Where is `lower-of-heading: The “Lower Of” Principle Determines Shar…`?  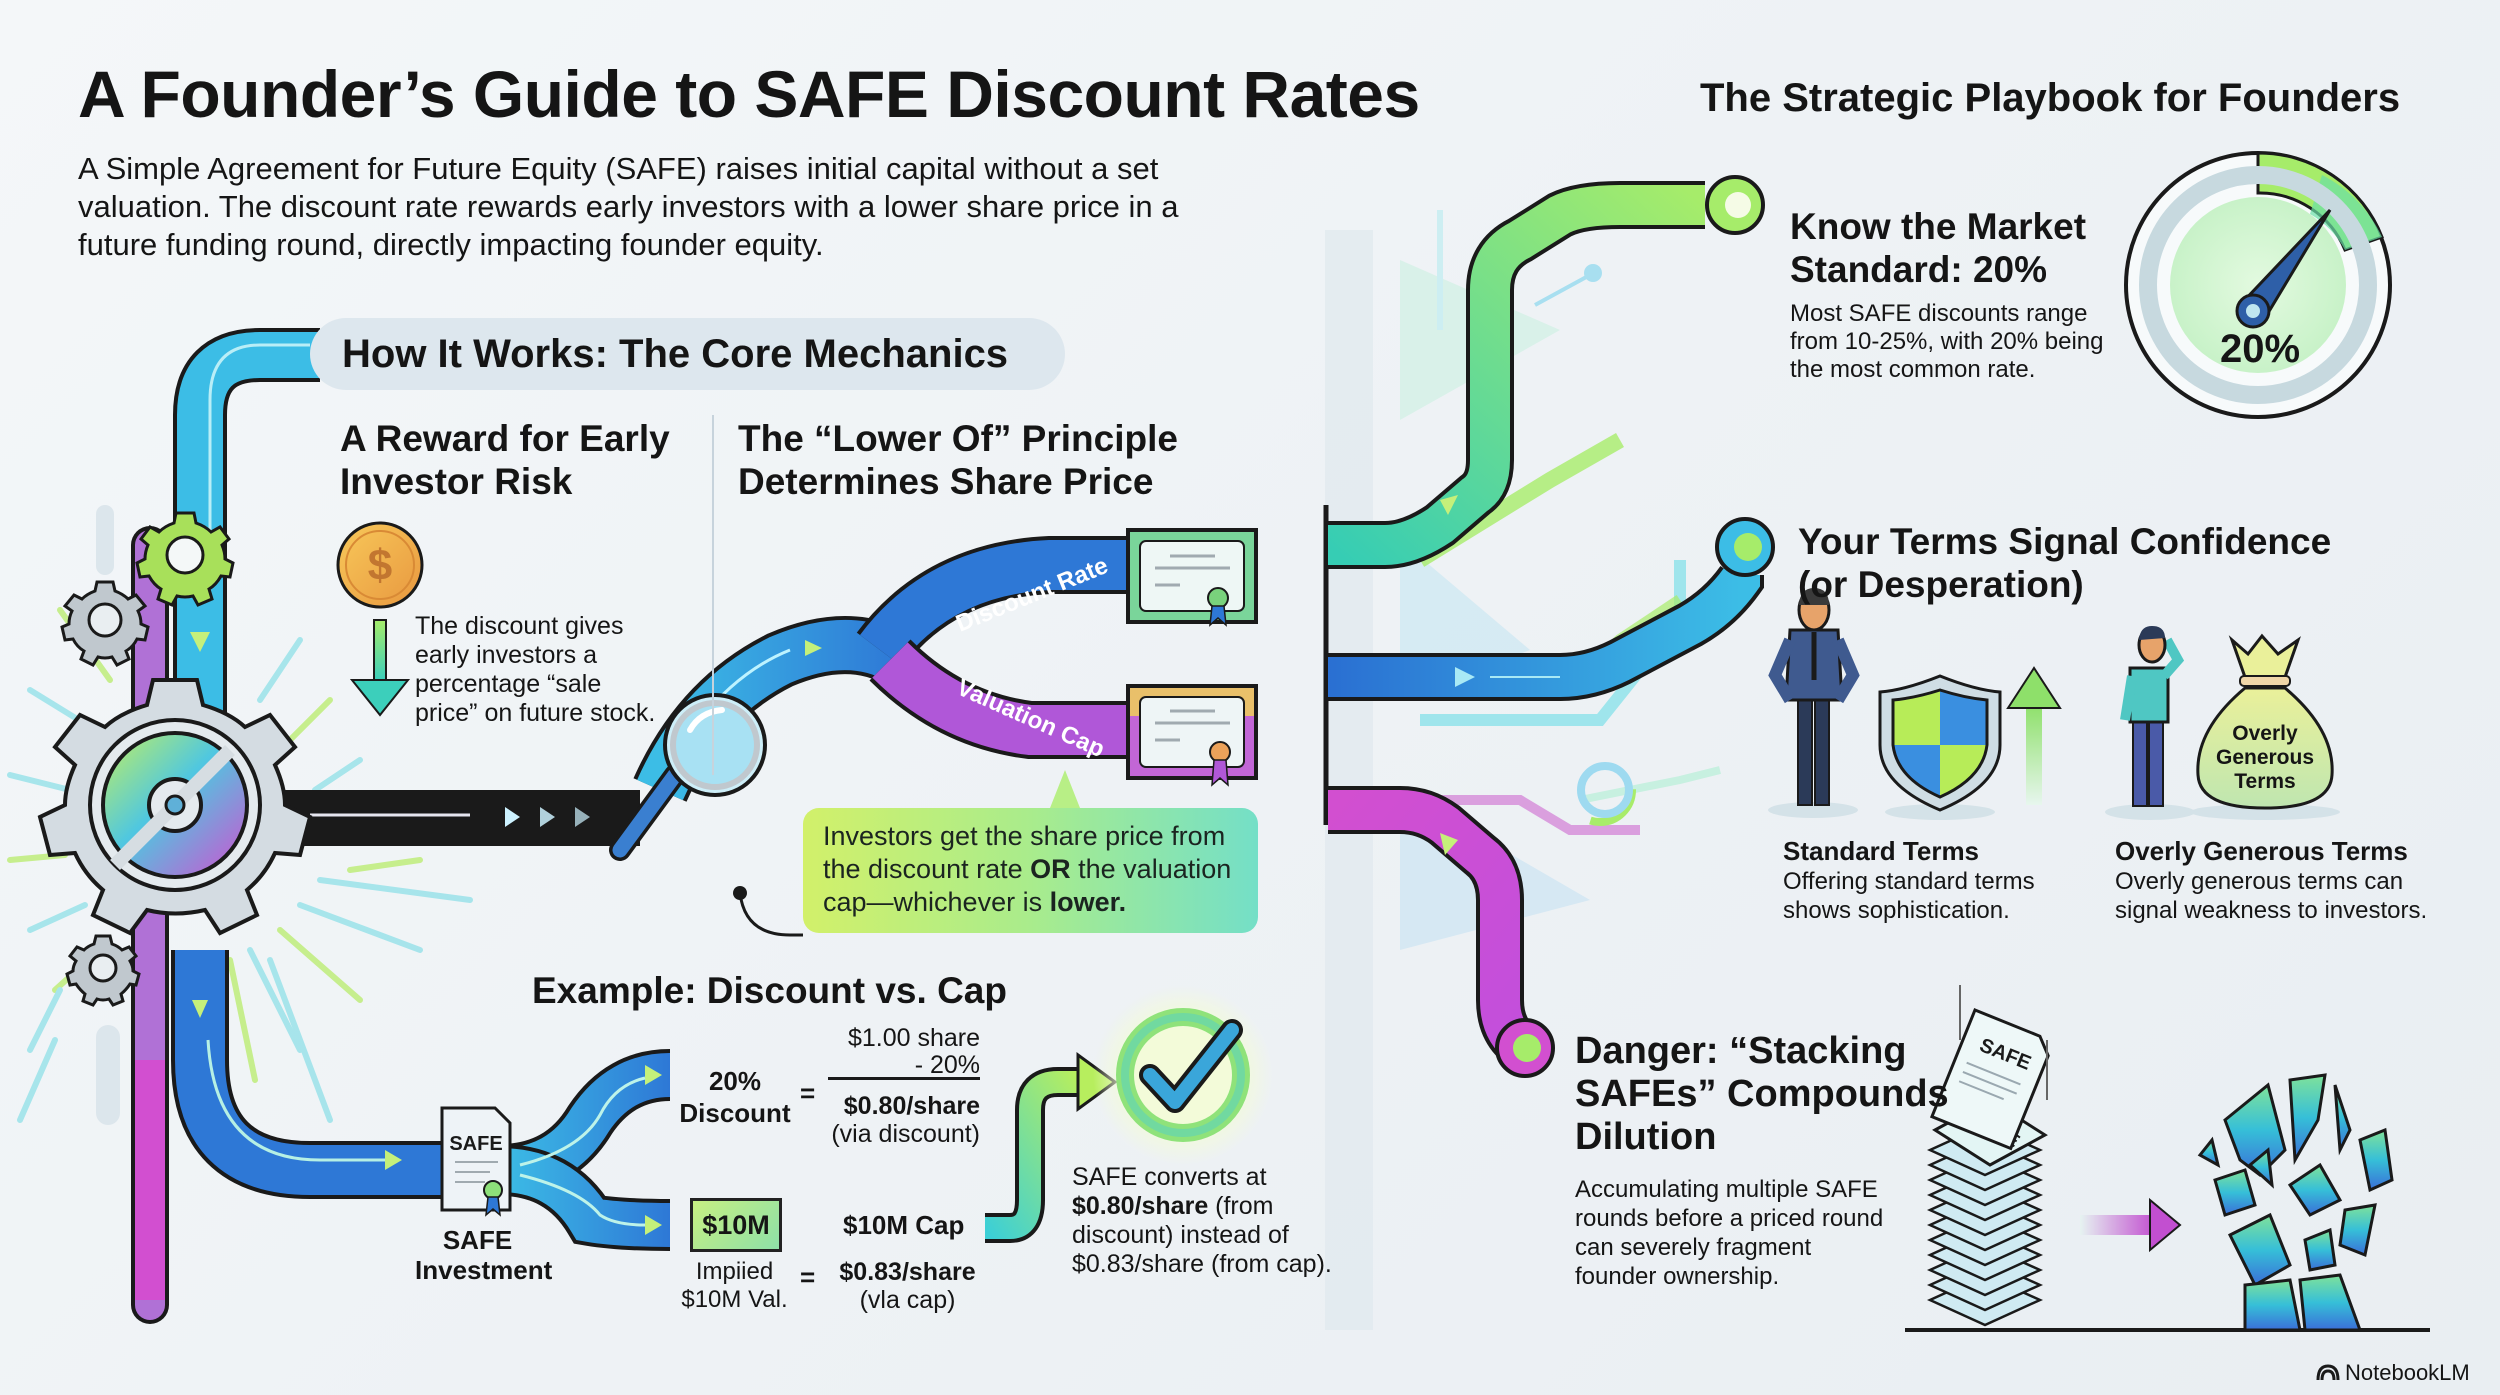
lower-of-heading: The “Lower Of” Principle Determines Shar… is located at coordinates (958, 460).